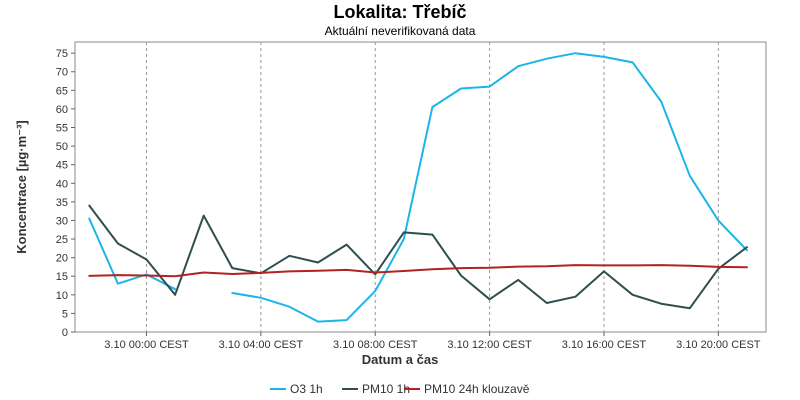 The height and width of the screenshot is (400, 800). What do you see at coordinates (62, 277) in the screenshot?
I see `y-tick-label: 15` at bounding box center [62, 277].